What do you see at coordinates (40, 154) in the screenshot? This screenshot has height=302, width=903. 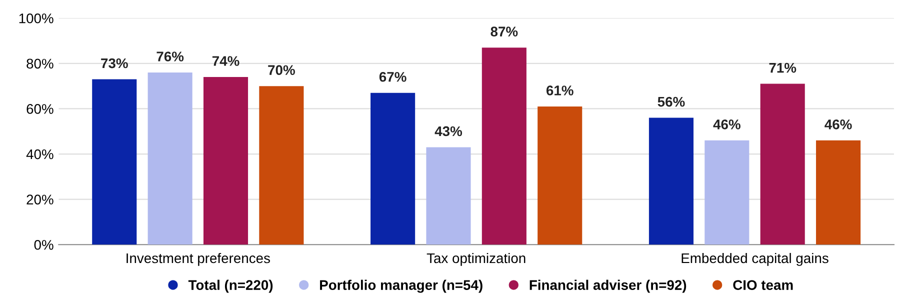 I see `y-tick-label: 40%` at bounding box center [40, 154].